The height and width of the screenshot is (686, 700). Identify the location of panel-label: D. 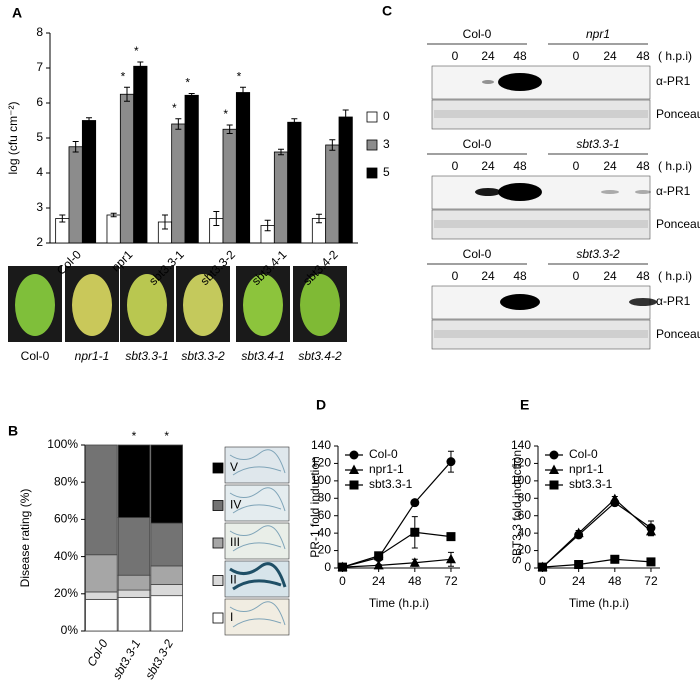
(321, 405).